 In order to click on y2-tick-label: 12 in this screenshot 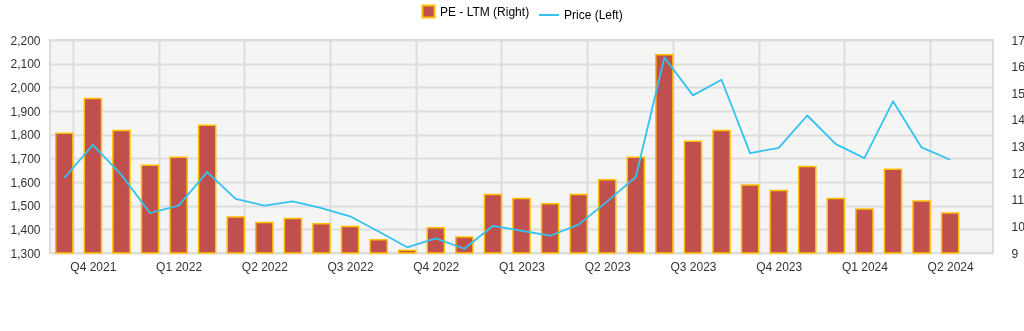, I will do `click(1017, 173)`.